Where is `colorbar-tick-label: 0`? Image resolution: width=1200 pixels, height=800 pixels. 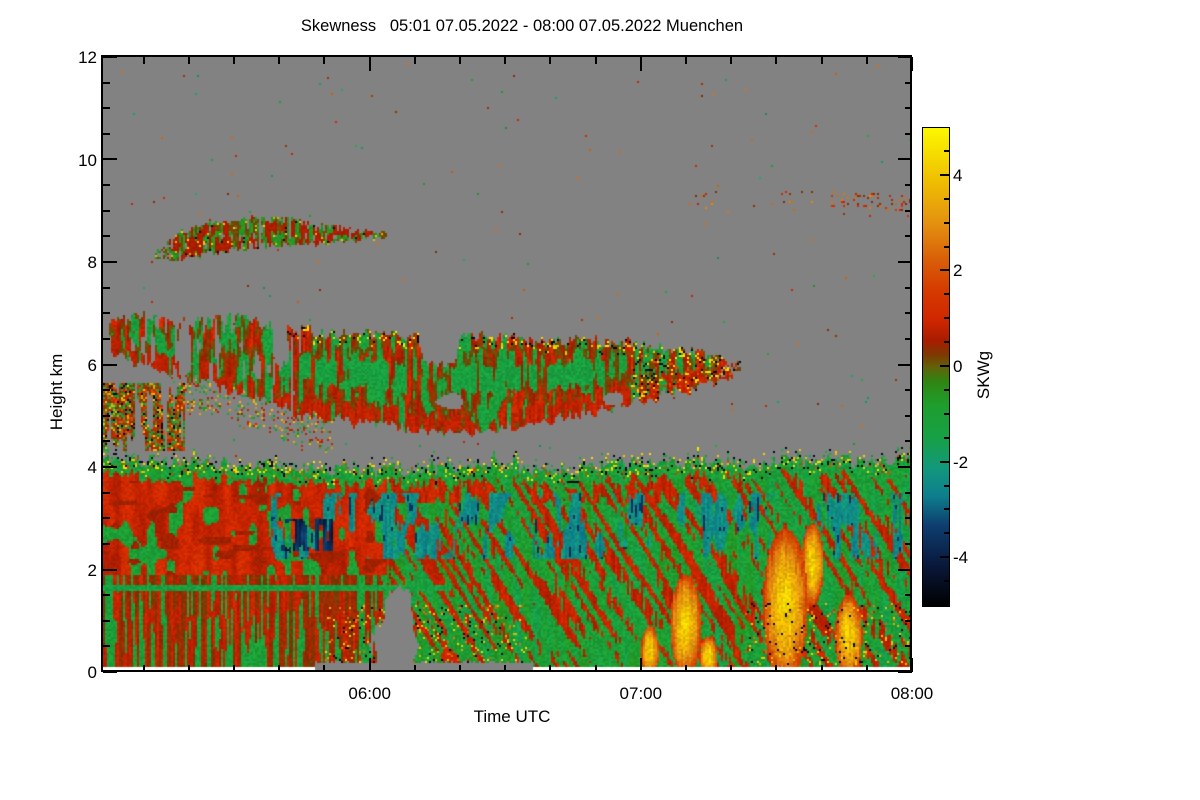
colorbar-tick-label: 0 is located at coordinates (958, 366).